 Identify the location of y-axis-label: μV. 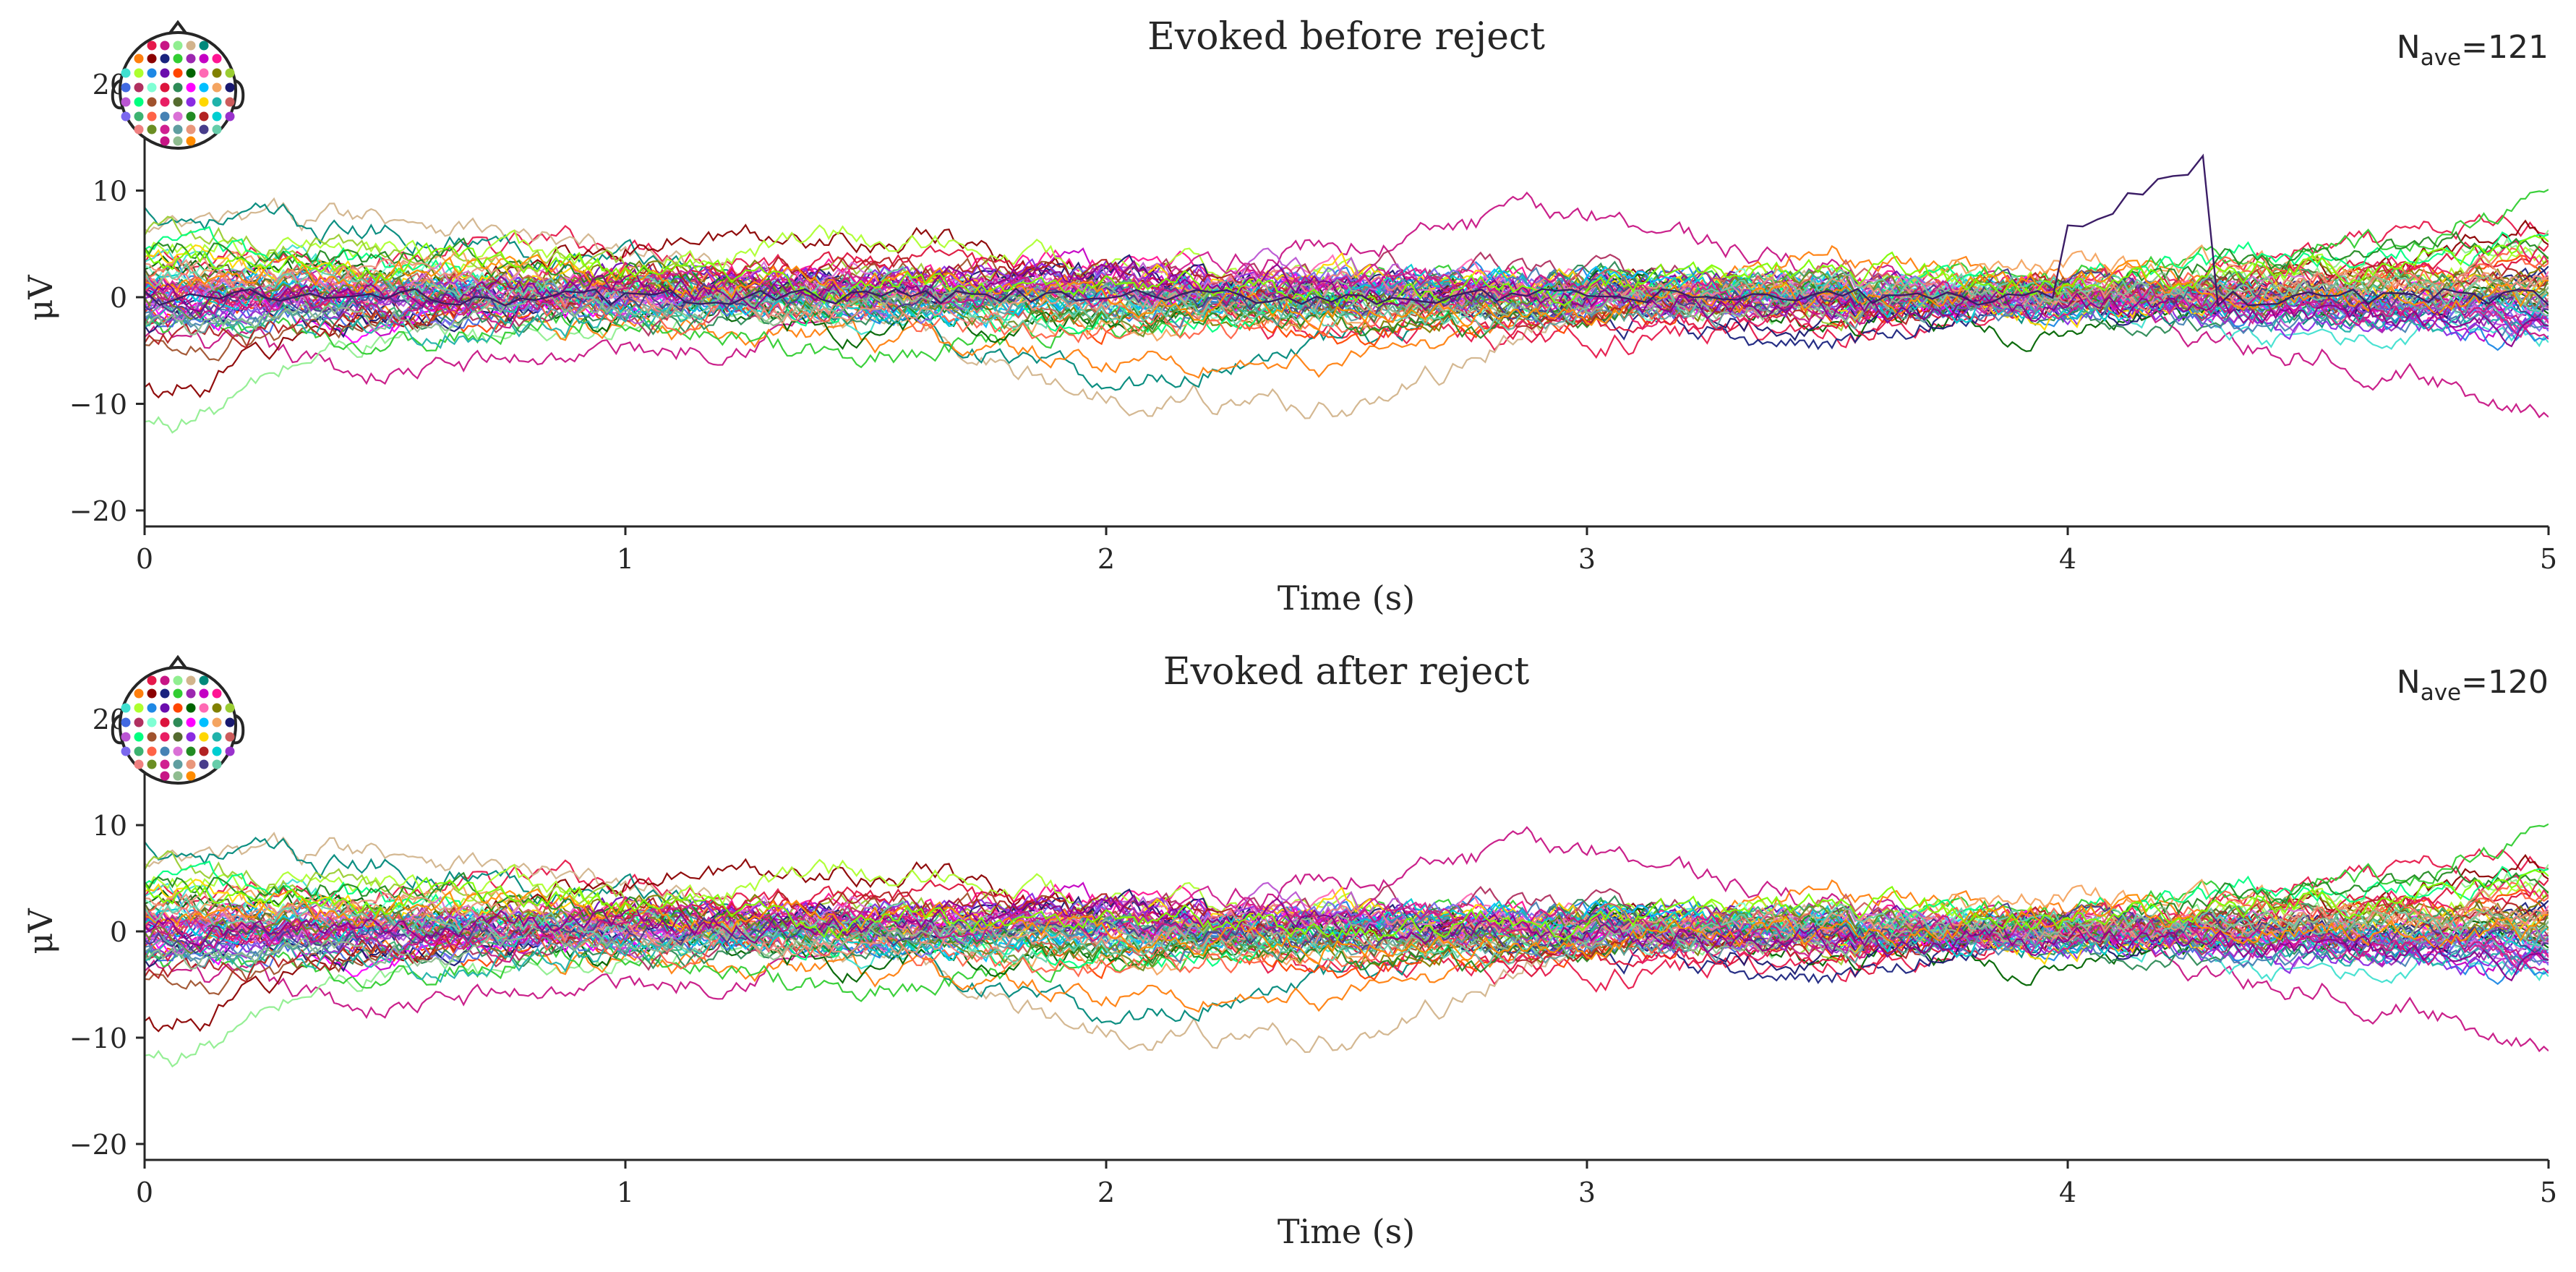
(40, 298).